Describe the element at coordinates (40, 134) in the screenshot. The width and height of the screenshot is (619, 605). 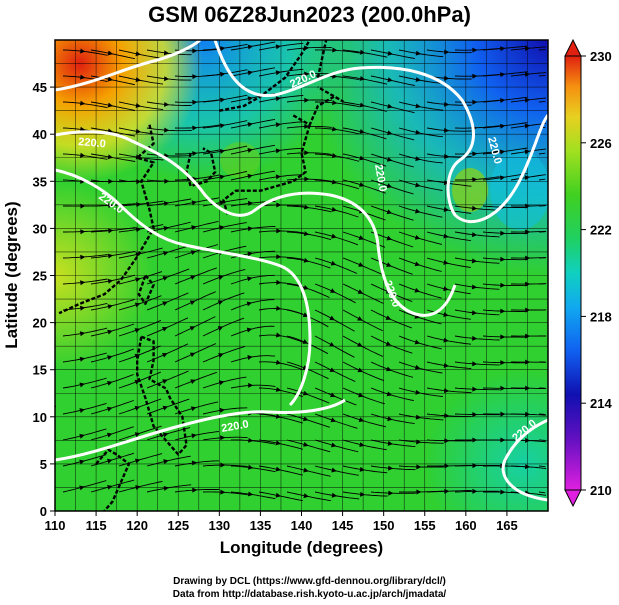
I see `y-tick-label: 40` at that location.